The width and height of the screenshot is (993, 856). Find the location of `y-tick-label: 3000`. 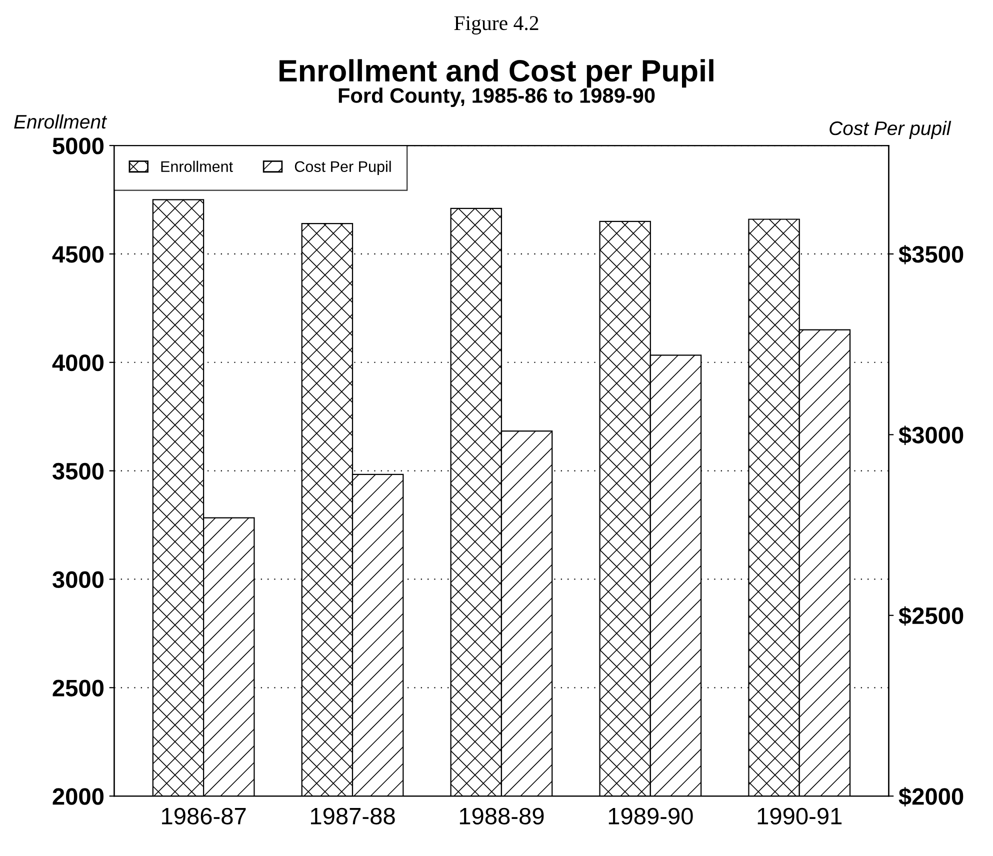

y-tick-label: 3000 is located at coordinates (78, 579).